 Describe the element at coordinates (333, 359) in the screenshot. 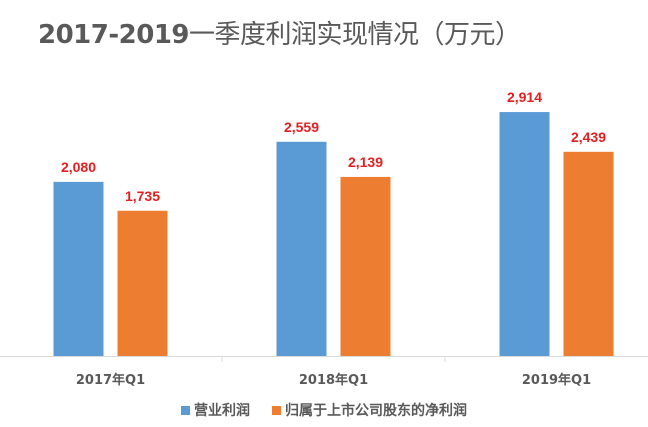

I see `x-axis-ticks` at that location.